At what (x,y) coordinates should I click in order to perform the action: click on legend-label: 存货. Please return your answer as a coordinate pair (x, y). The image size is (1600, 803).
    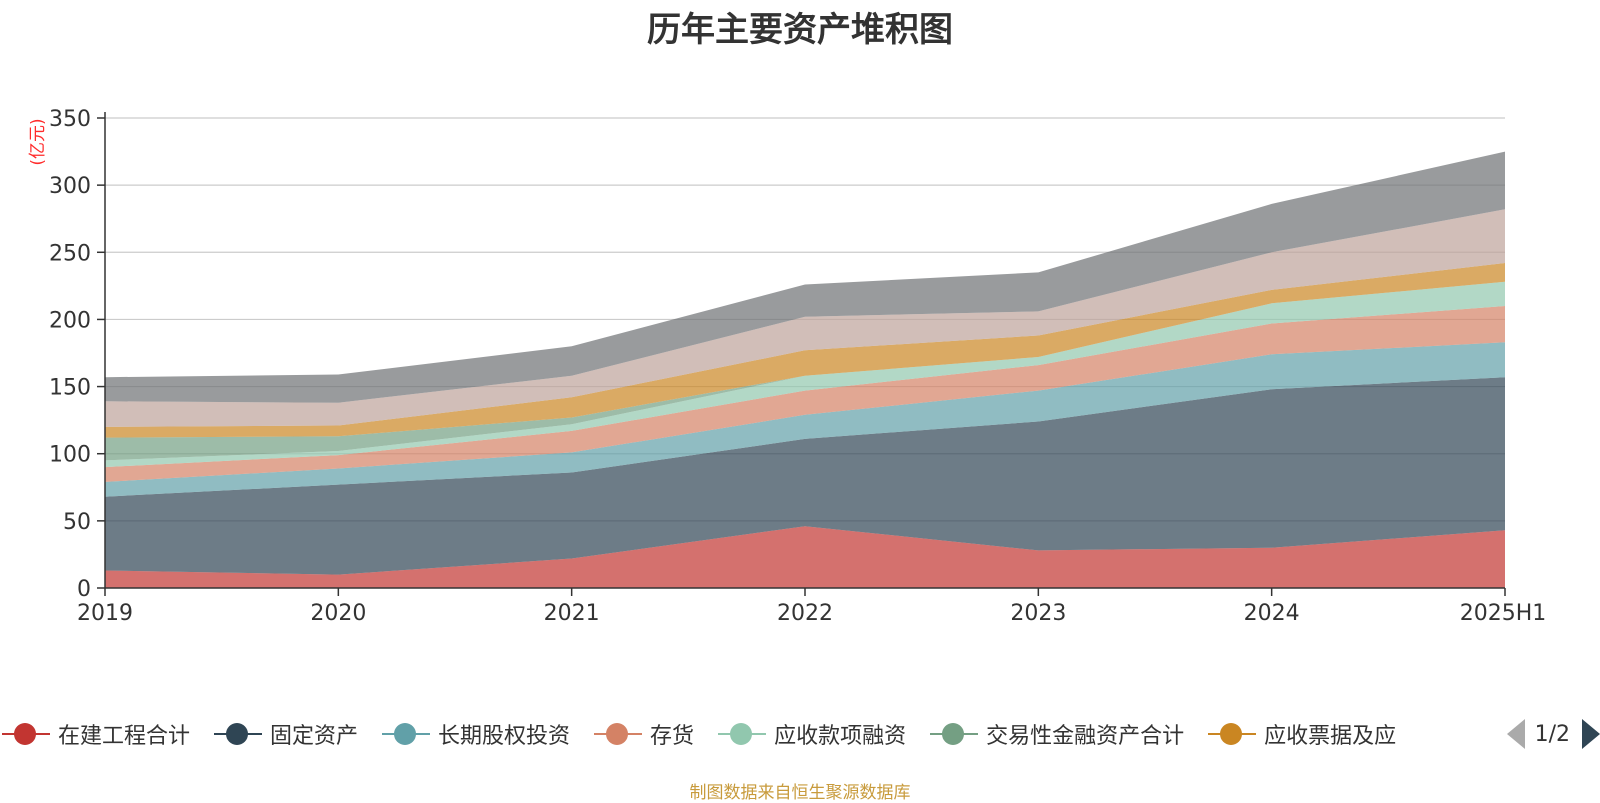
    Looking at the image, I should click on (672, 736).